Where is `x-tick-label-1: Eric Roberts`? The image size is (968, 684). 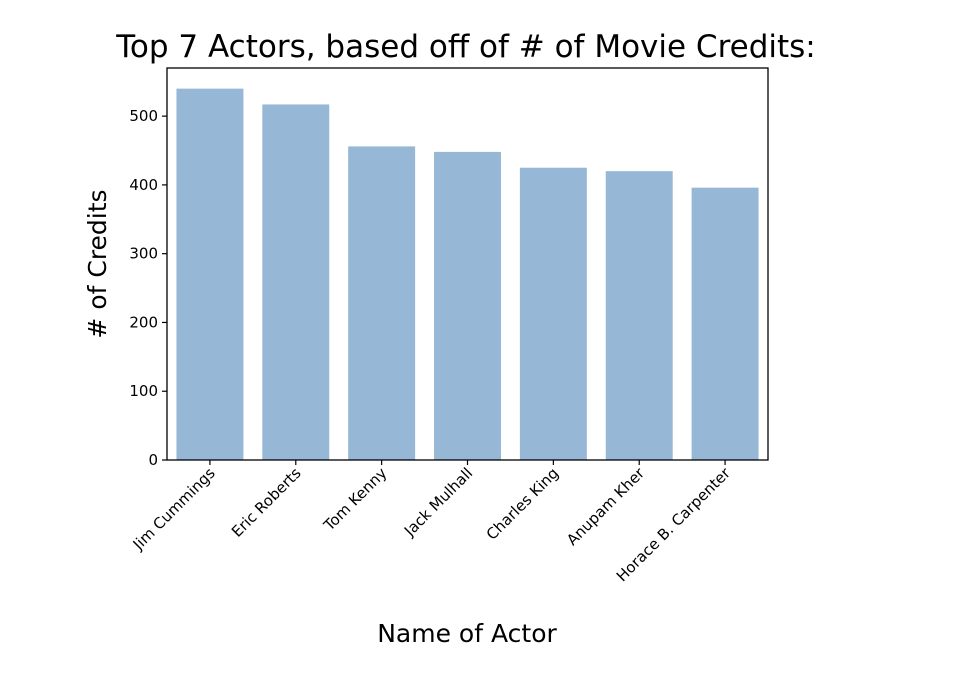 x-tick-label-1: Eric Roberts is located at coordinates (266, 502).